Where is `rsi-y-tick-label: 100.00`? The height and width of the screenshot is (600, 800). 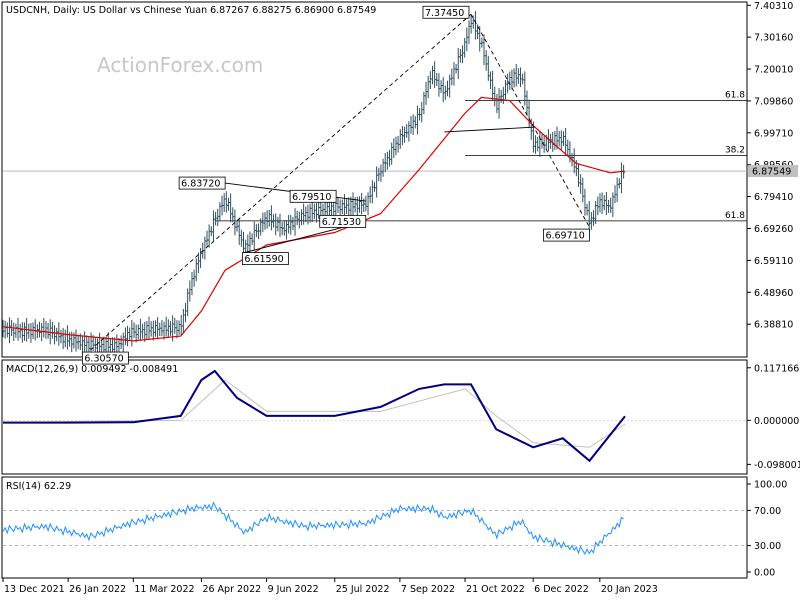
rsi-y-tick-label: 100.00 is located at coordinates (770, 485).